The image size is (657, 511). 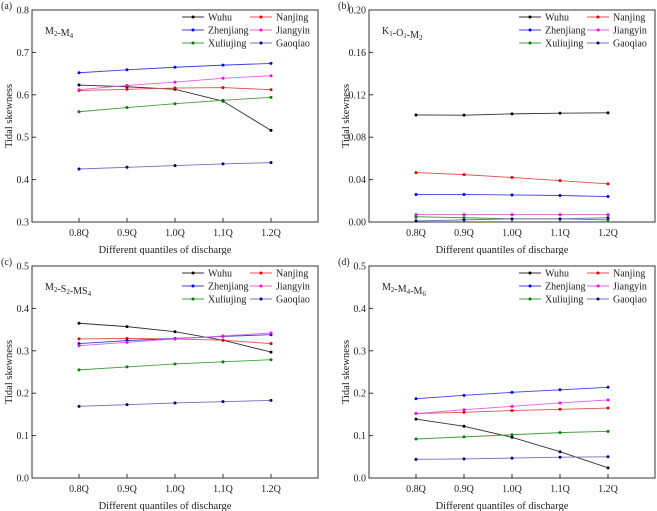 I want to click on y-tick-label: 0.08, so click(x=358, y=138).